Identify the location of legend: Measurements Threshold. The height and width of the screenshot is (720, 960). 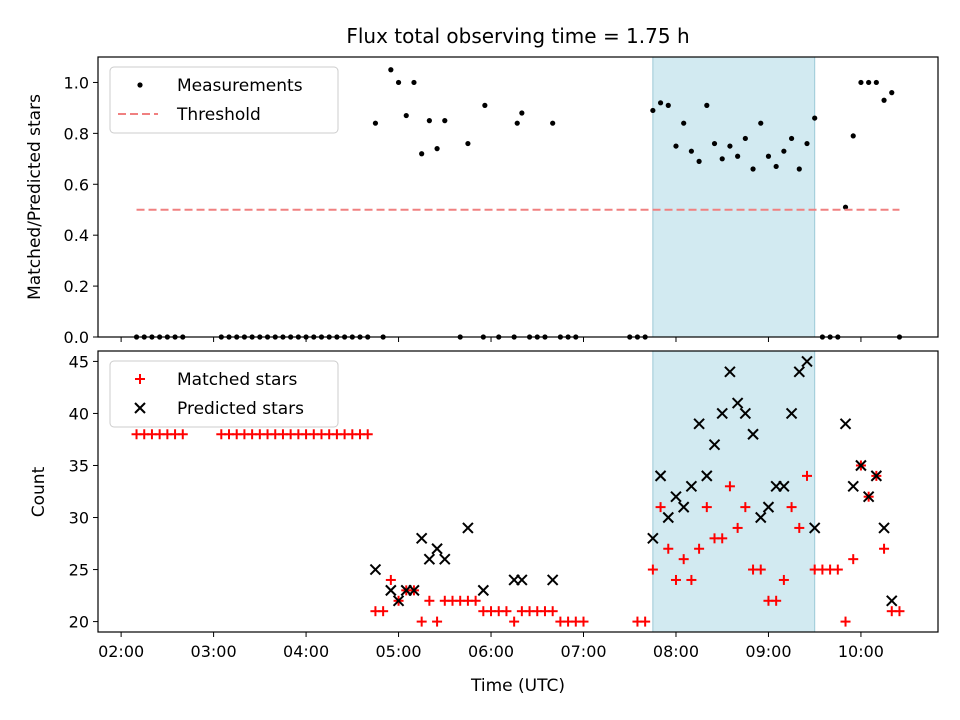
(224, 100).